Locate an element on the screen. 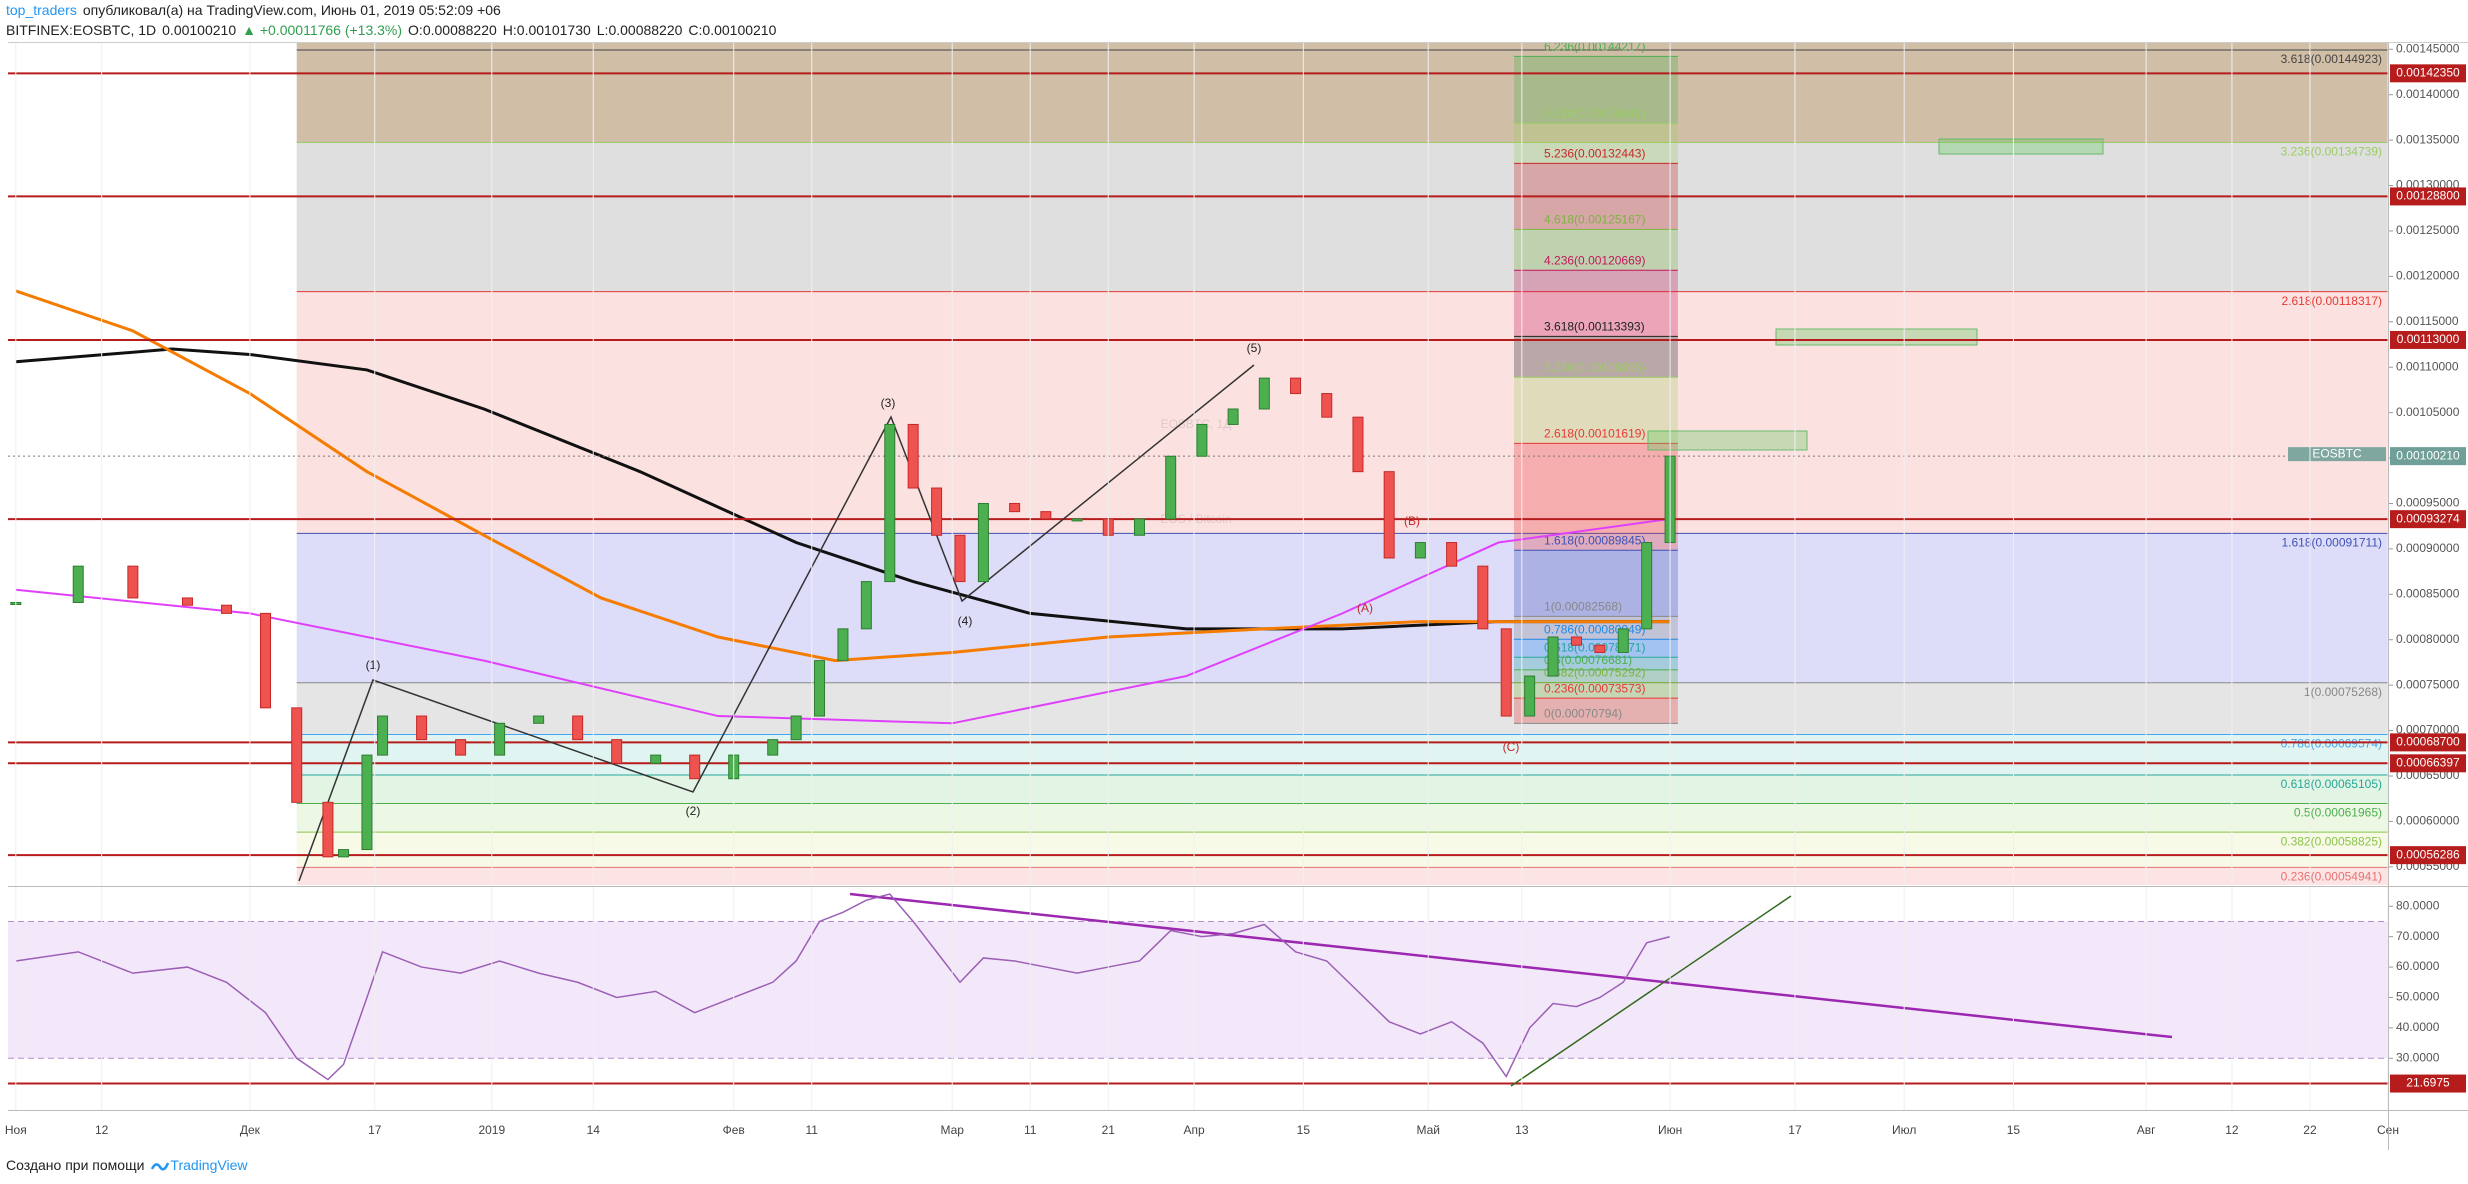 The height and width of the screenshot is (1184, 2468). high: H:0.00101730 is located at coordinates (546, 30).